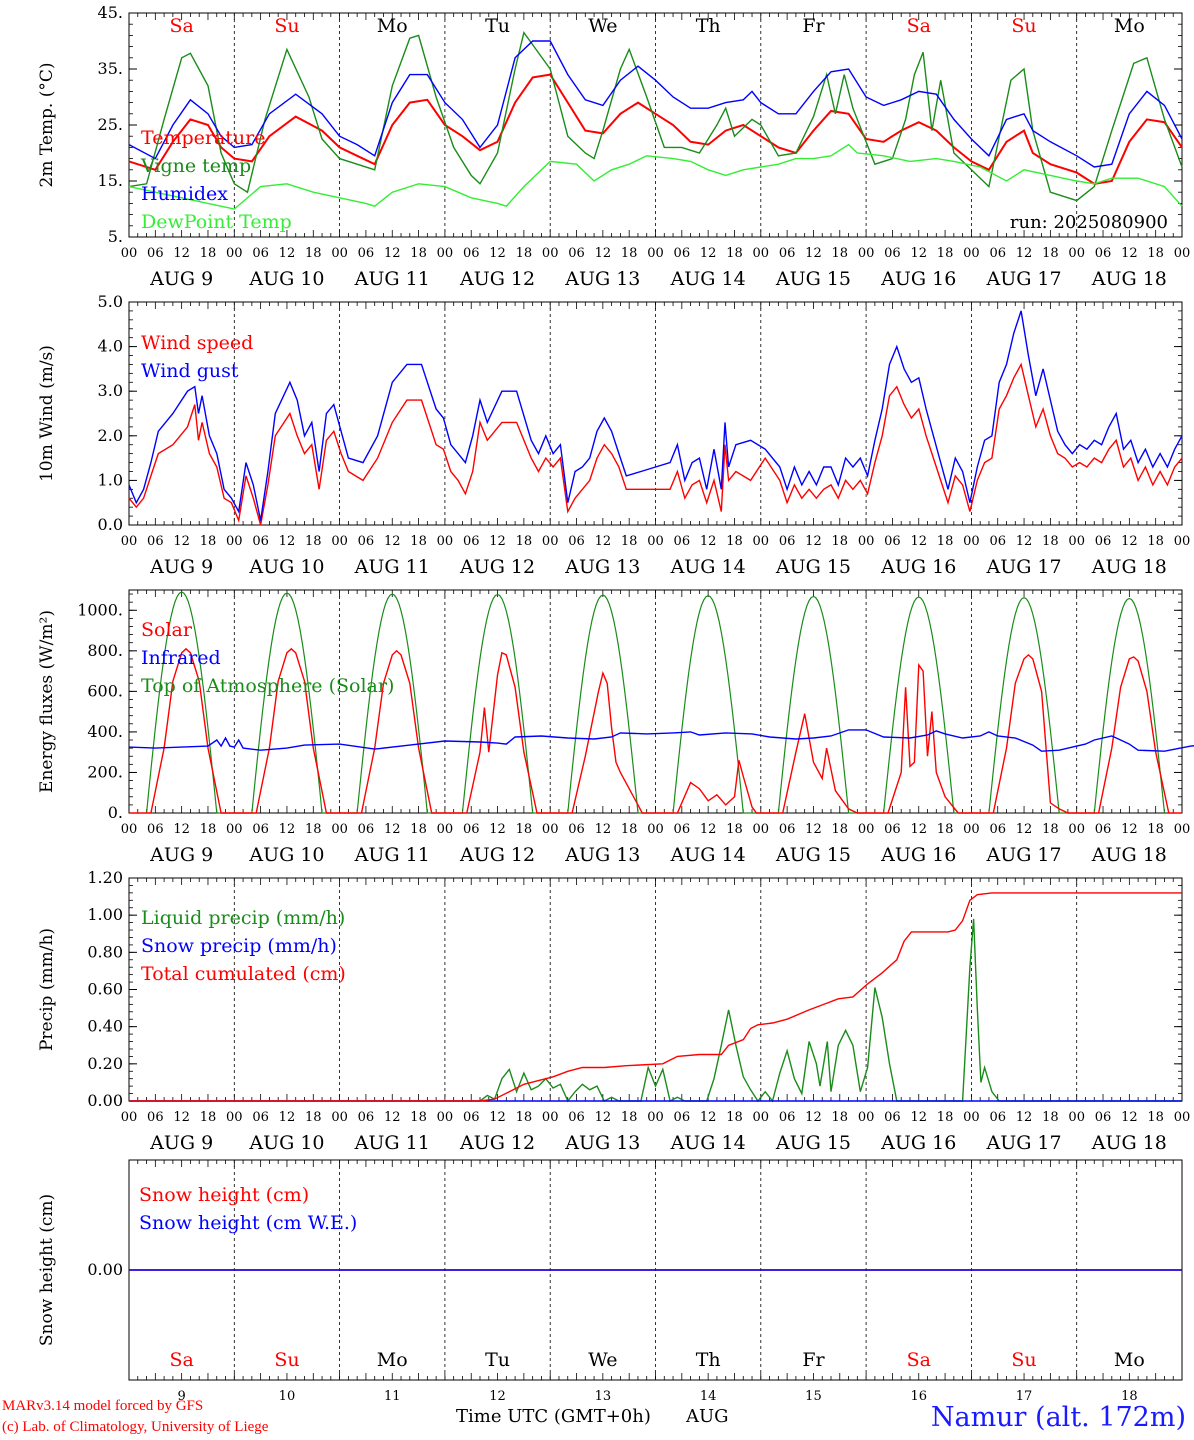  What do you see at coordinates (813, 26) in the screenshot?
I see `day-name: Fr` at bounding box center [813, 26].